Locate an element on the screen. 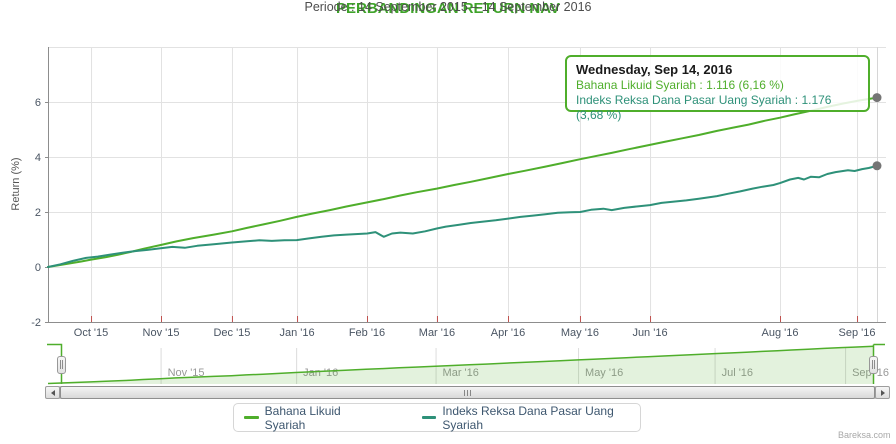 This screenshot has height=444, width=896. legend-label: Bahana Likuid Syariah is located at coordinates (302, 417).